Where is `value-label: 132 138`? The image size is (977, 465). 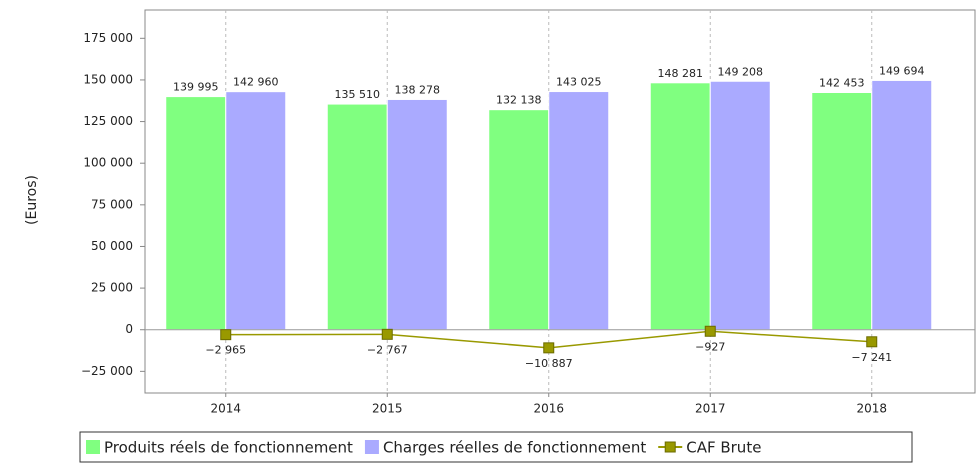
value-label: 132 138 is located at coordinates (519, 100).